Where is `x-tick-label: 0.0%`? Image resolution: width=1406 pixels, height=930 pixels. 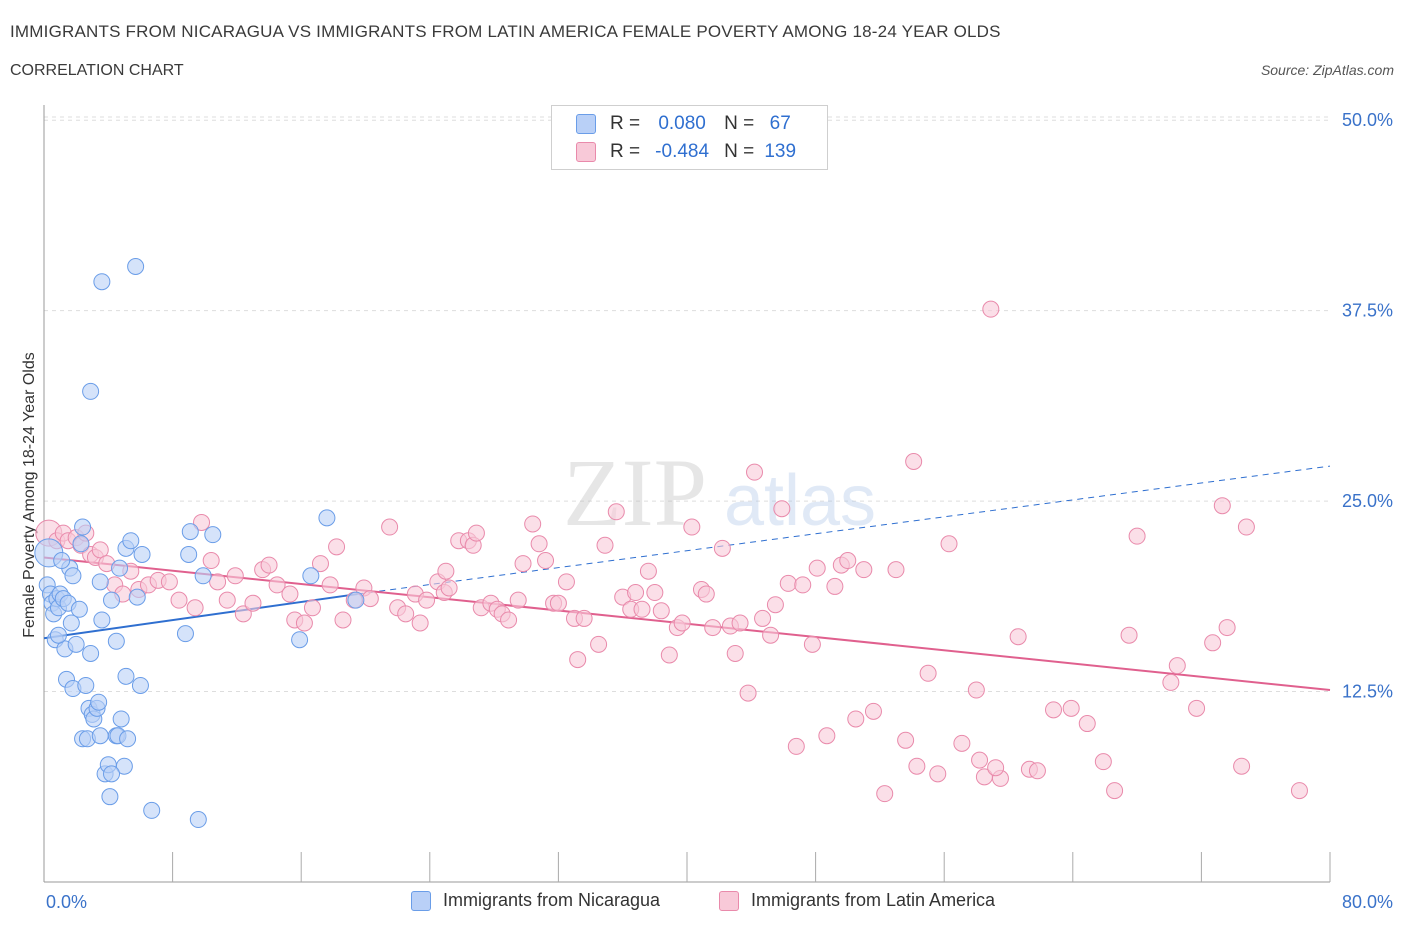
x-tick-label: 0.0% is located at coordinates (66, 902).